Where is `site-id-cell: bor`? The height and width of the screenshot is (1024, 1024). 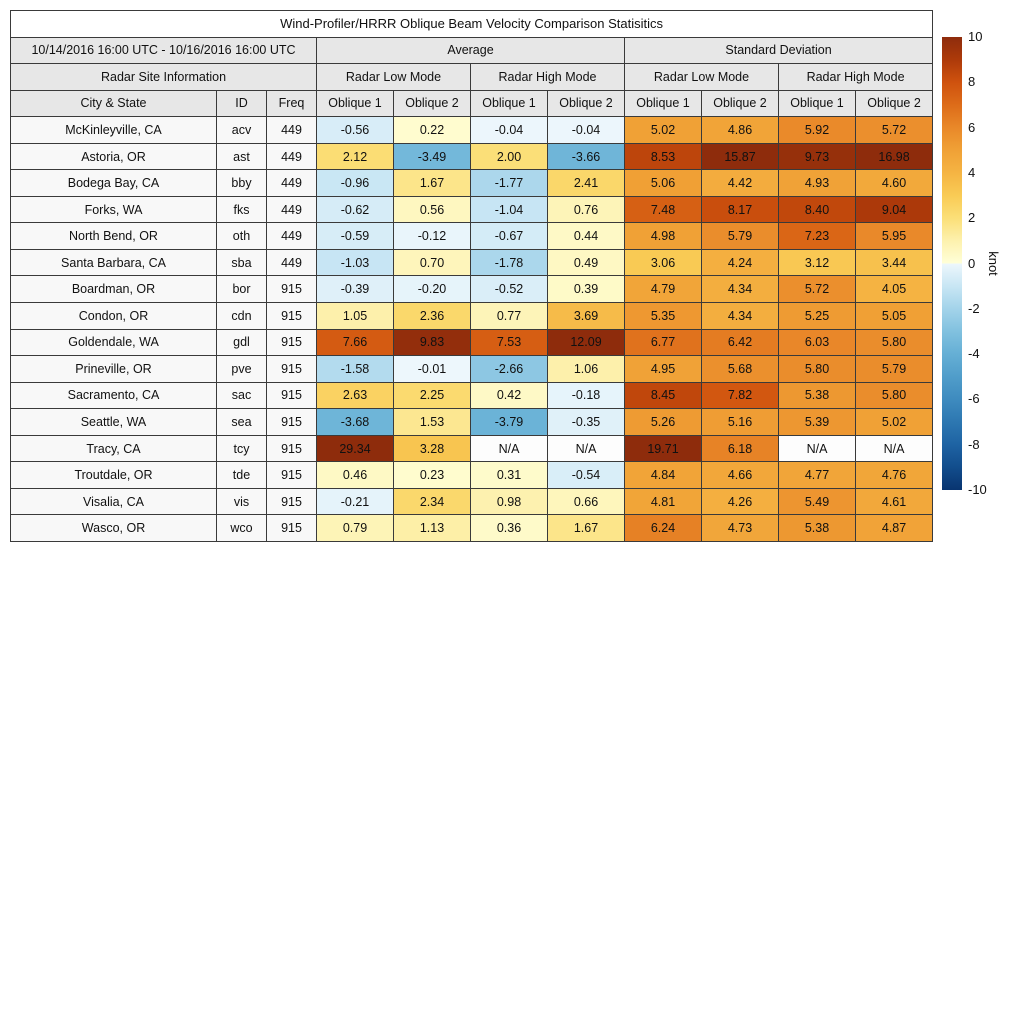
site-id-cell: bor is located at coordinates (241, 289).